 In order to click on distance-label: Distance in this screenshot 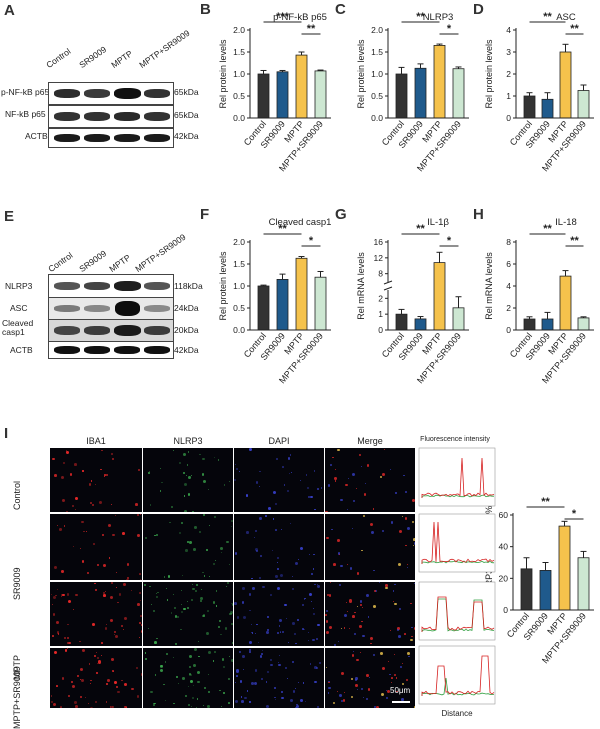, I will do `click(457, 713)`.